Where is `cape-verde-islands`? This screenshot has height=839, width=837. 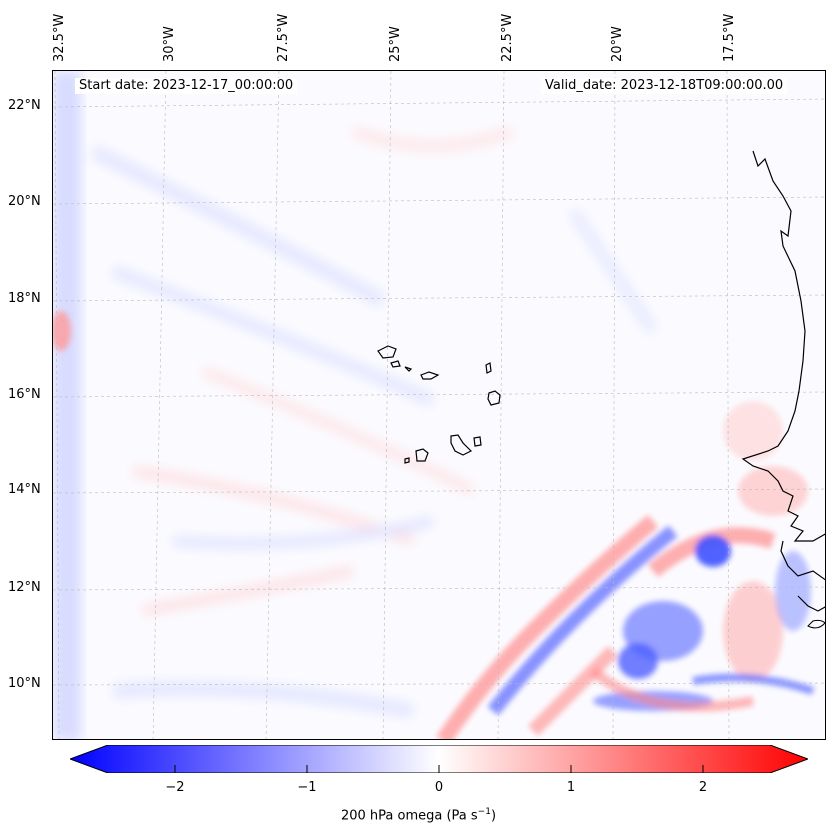
cape-verde-islands is located at coordinates (439, 404).